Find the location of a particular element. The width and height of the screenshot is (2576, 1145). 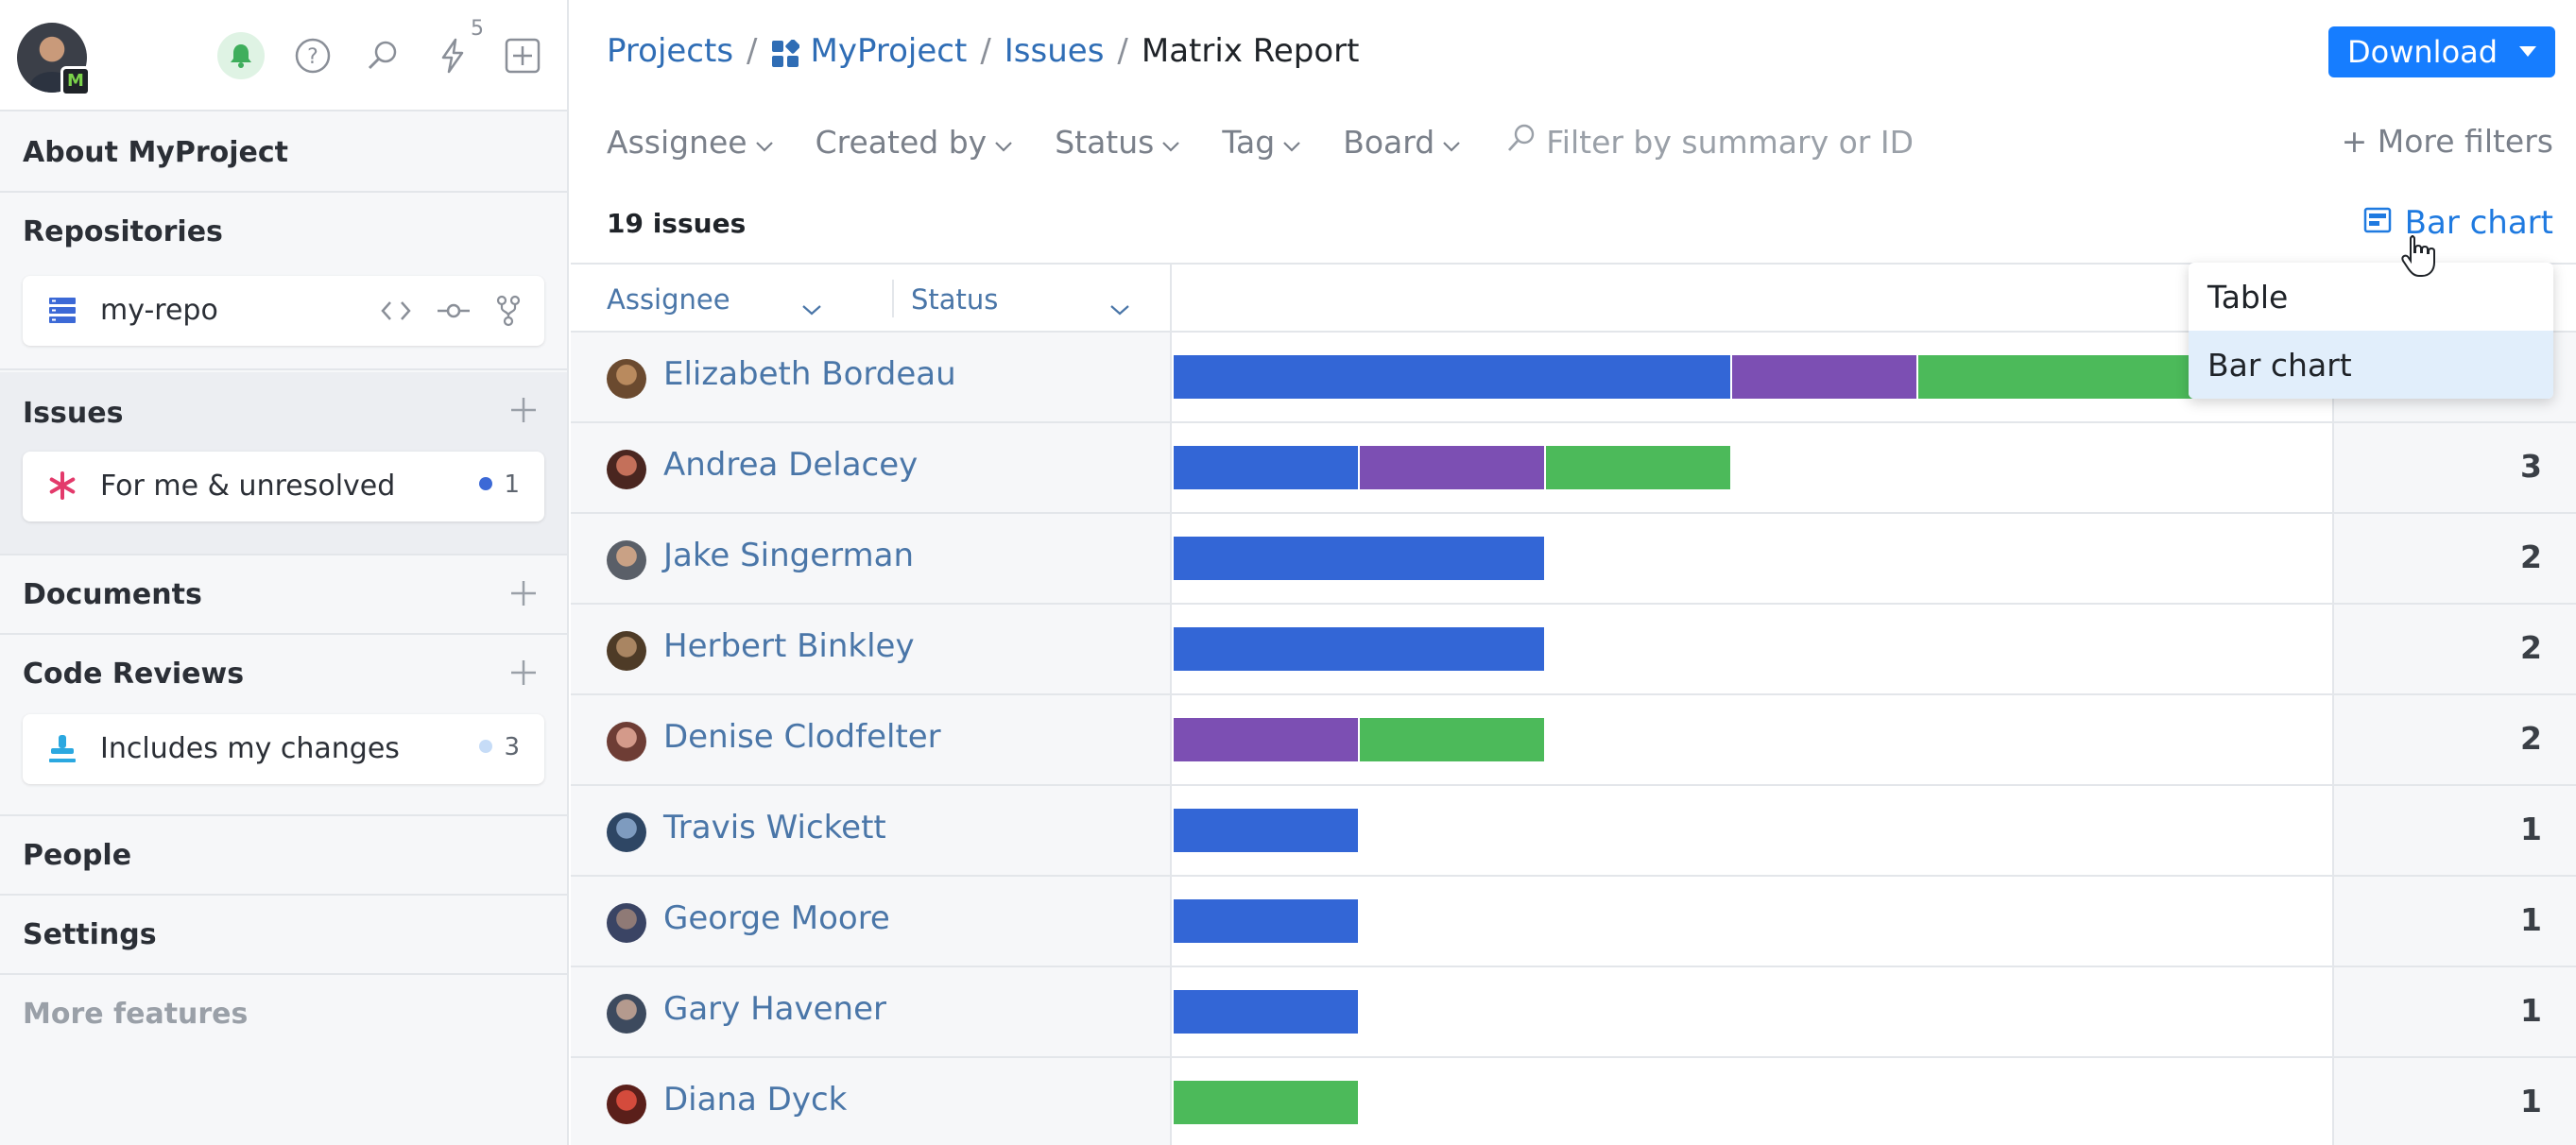

table-row: Diana Dyck 1 is located at coordinates (1573, 1101).